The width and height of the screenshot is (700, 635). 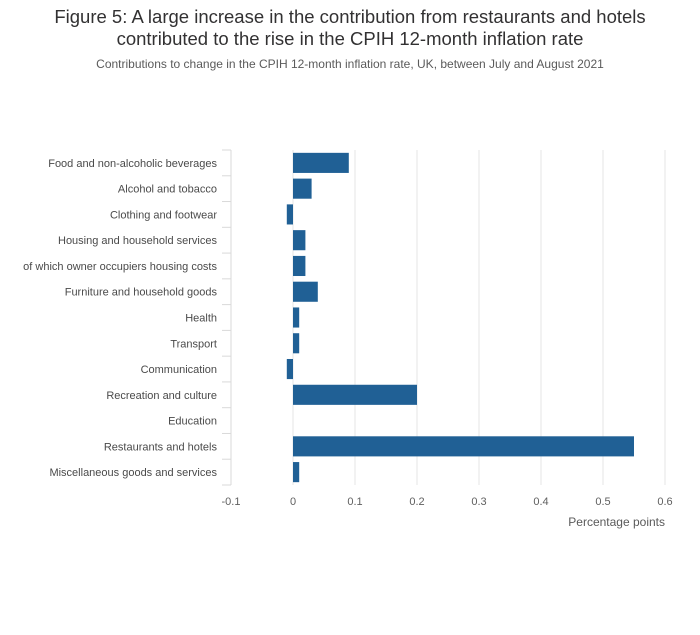 What do you see at coordinates (133, 473) in the screenshot?
I see `category-label: Miscellaneous goods and services` at bounding box center [133, 473].